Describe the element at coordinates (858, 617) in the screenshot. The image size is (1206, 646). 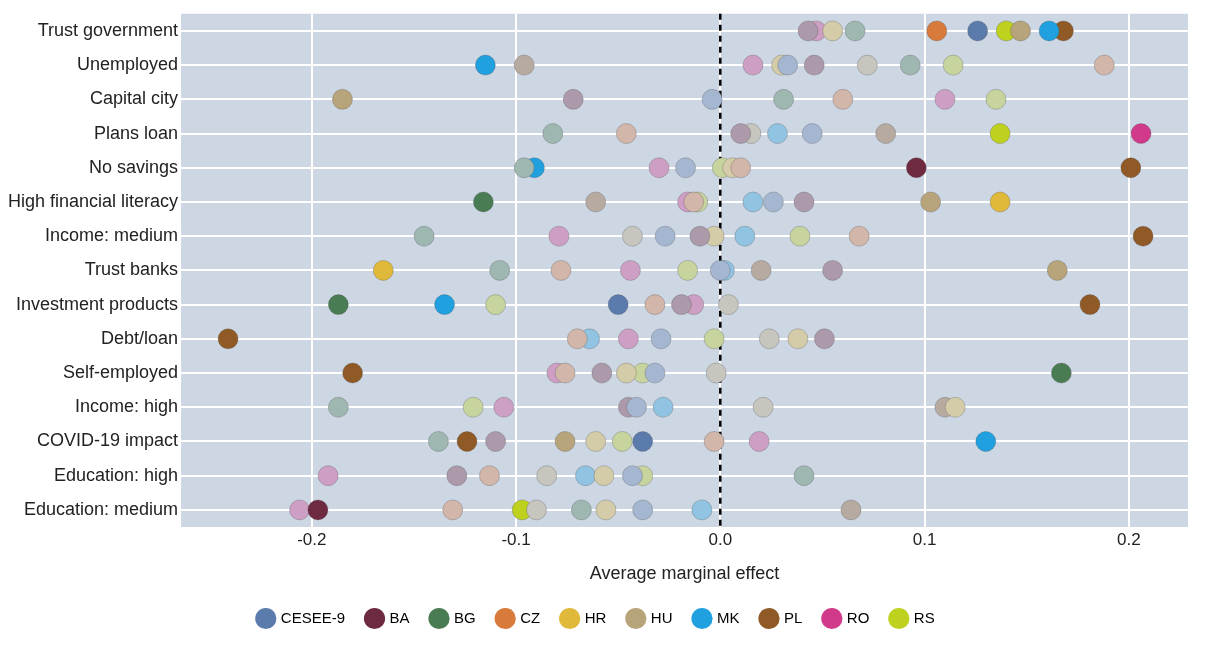
I see `legend-label: RO` at that location.